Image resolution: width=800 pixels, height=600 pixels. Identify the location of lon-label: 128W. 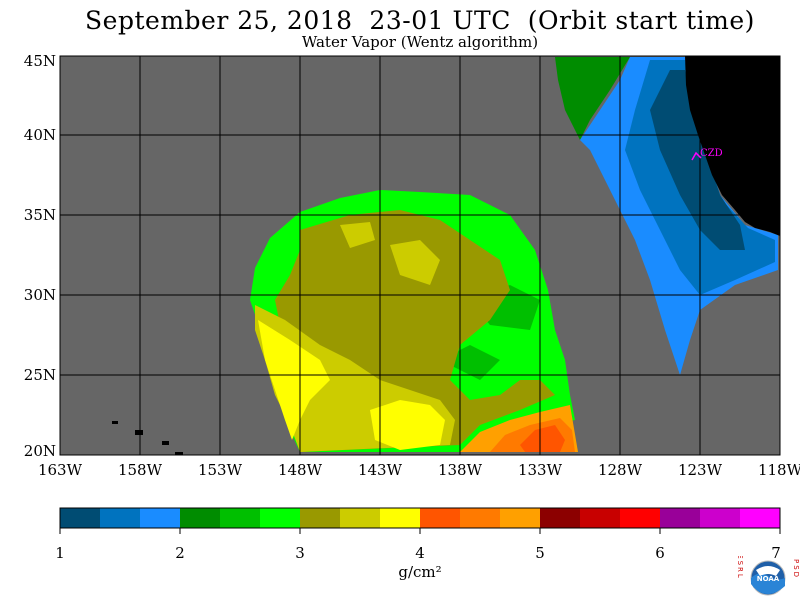
(620, 470).